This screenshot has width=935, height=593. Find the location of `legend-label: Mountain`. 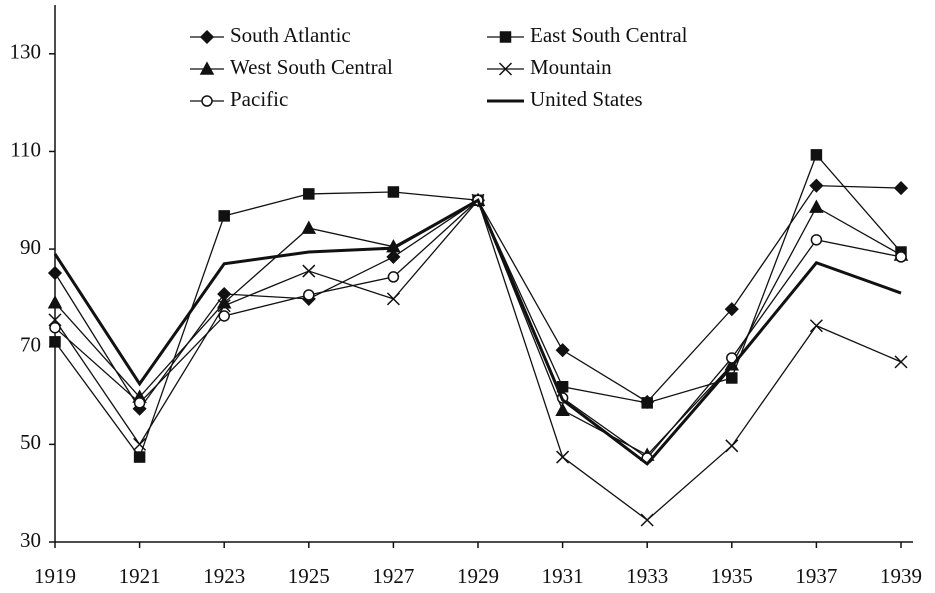

legend-label: Mountain is located at coordinates (571, 67).